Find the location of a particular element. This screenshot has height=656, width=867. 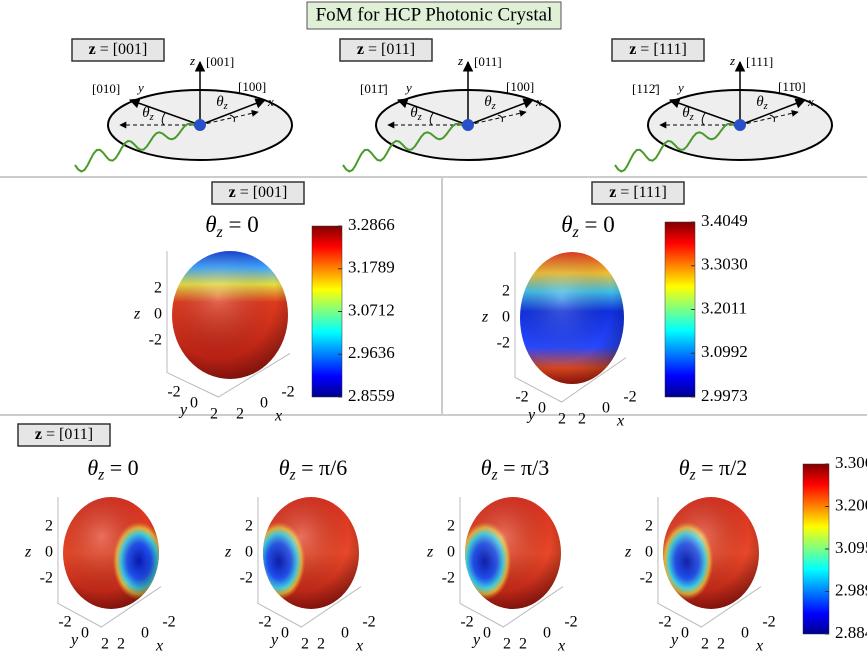

theta-rest: = π/6 is located at coordinates (322, 467).